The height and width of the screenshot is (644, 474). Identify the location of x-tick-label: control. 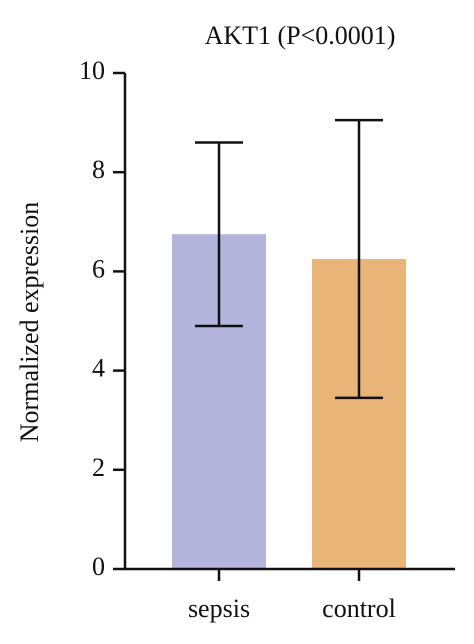
(359, 608).